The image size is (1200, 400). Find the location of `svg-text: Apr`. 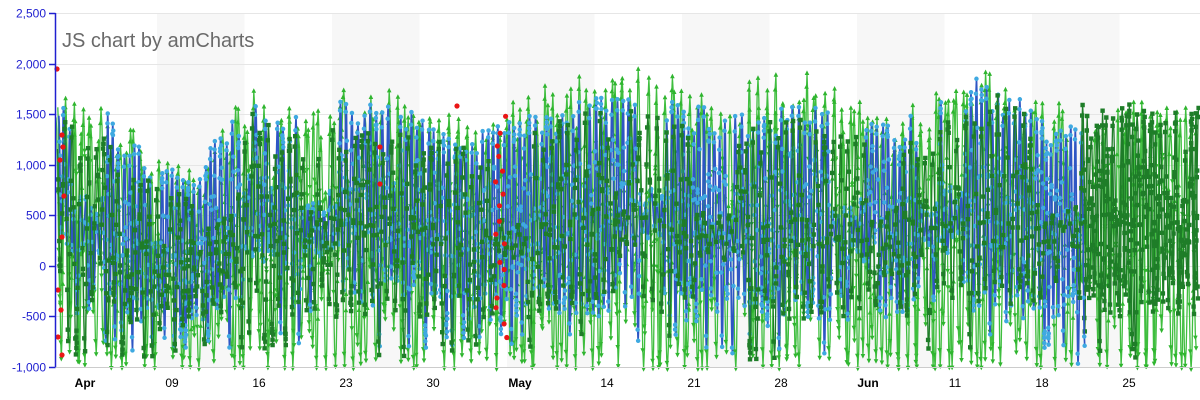

svg-text: Apr is located at coordinates (85, 383).